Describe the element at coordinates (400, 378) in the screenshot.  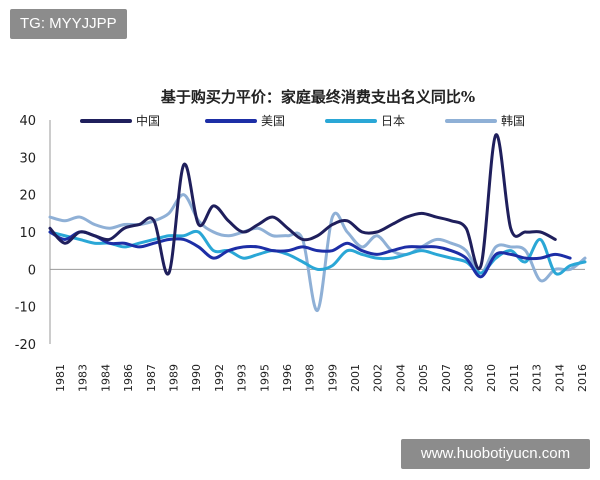
I see `x-tick-label: 2004` at that location.